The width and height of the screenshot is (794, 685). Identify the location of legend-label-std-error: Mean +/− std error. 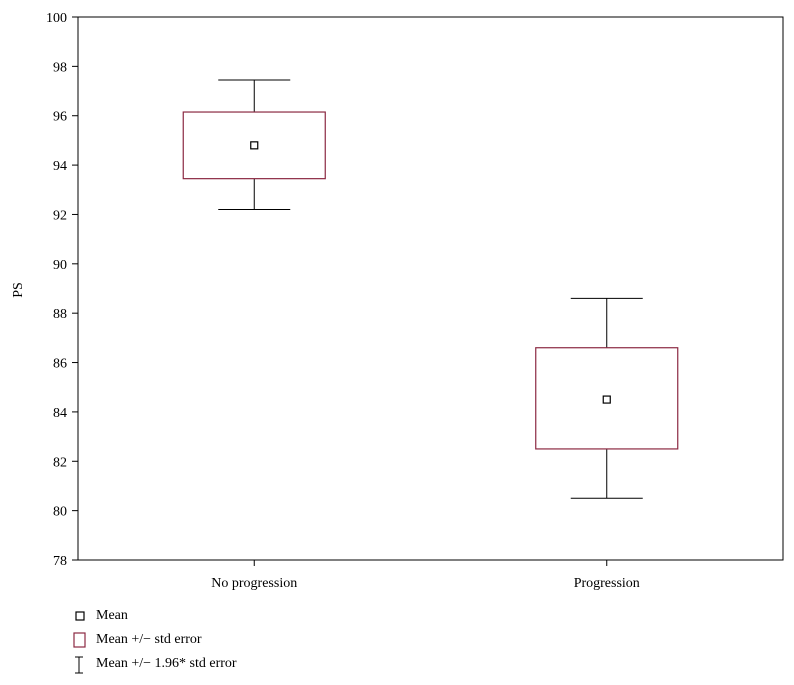
(149, 639).